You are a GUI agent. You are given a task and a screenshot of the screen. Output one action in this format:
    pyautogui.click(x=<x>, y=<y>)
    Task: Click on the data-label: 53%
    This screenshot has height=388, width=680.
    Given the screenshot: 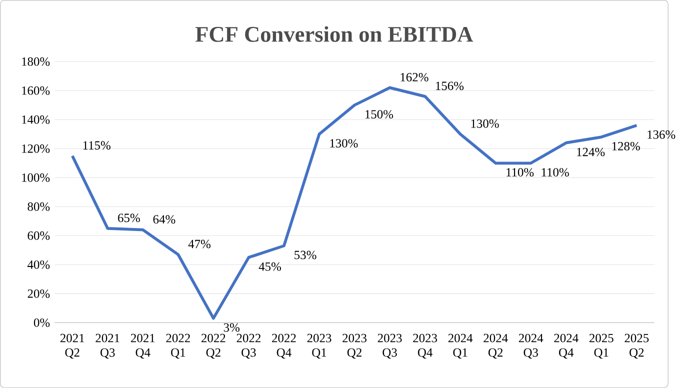 What is the action you would take?
    pyautogui.click(x=305, y=255)
    